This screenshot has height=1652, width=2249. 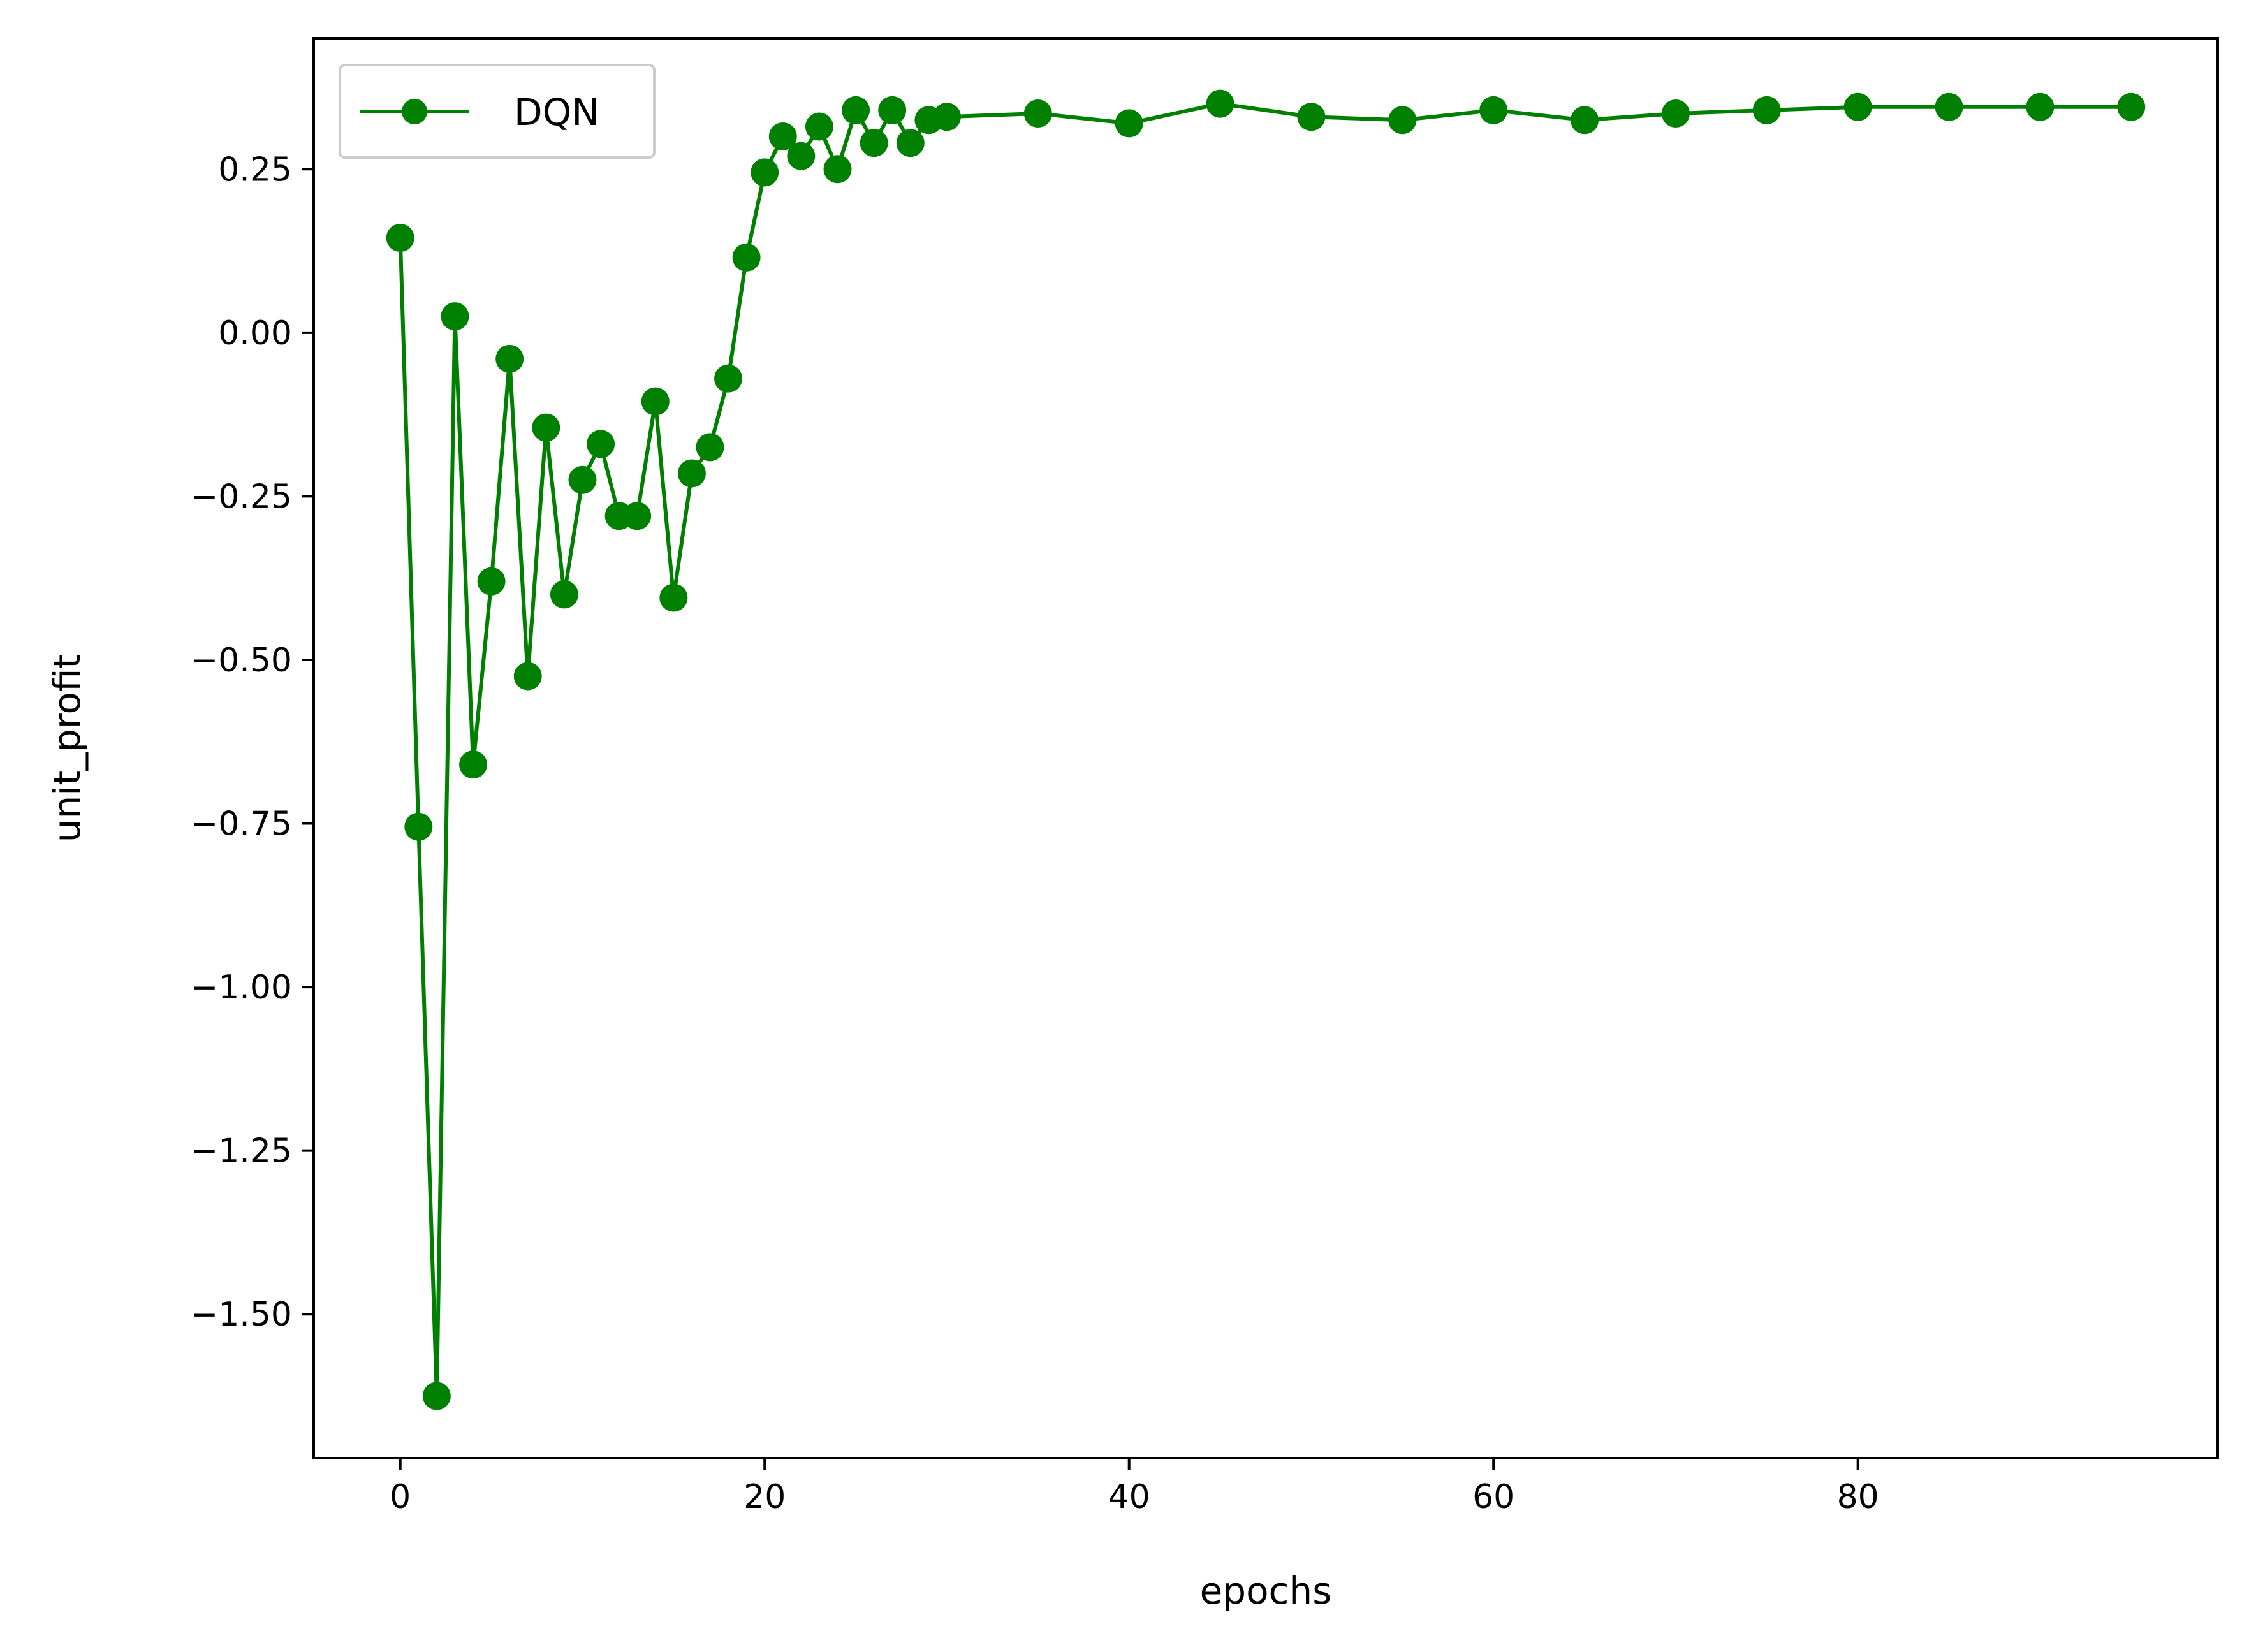 I want to click on y-tick-label: −0.50, so click(x=242, y=661).